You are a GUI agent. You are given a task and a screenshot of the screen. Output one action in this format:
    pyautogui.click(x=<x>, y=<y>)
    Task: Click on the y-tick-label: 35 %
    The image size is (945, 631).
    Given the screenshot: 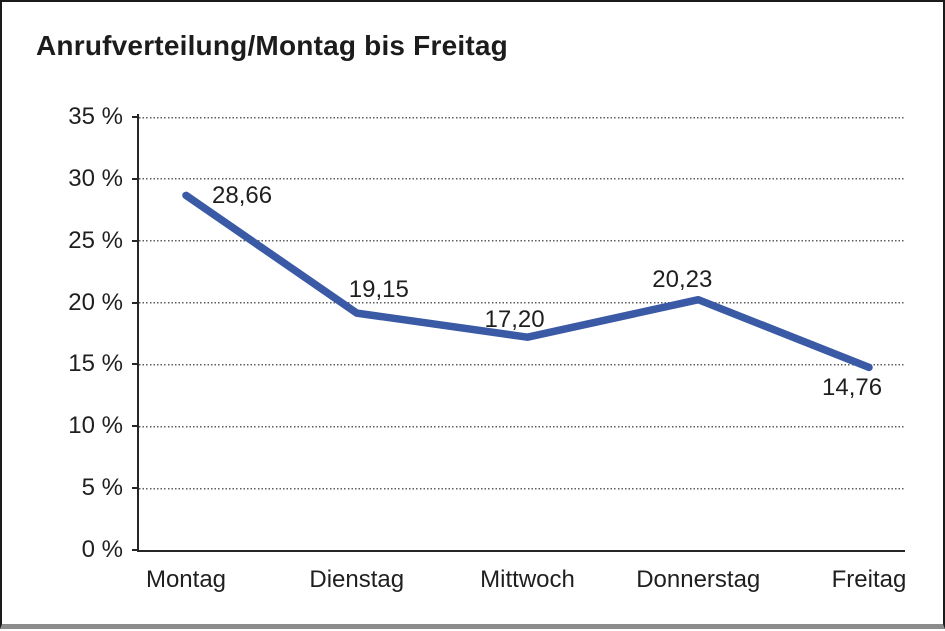 What is the action you would take?
    pyautogui.click(x=95, y=116)
    